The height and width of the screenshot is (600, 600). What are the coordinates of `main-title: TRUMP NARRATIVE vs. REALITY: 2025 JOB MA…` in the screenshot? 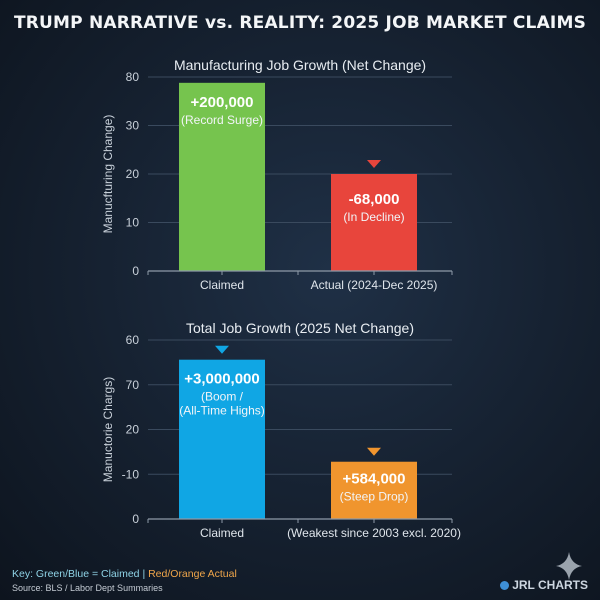 It's located at (300, 23).